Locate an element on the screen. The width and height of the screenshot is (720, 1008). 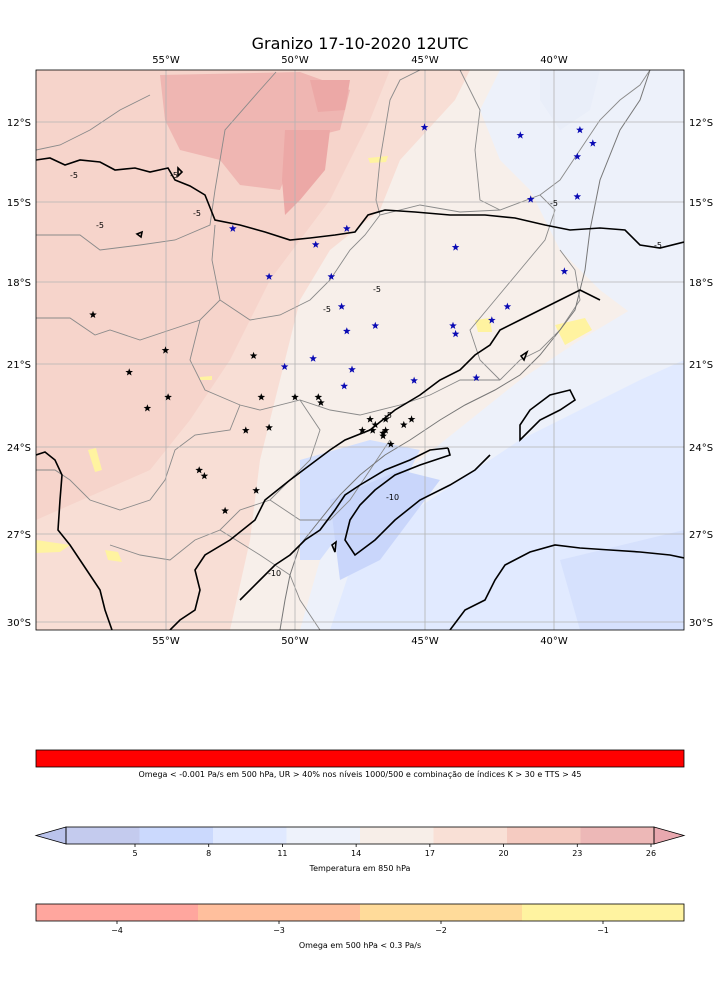
colorbar-temperature-extend-high is located at coordinates (669, 835).